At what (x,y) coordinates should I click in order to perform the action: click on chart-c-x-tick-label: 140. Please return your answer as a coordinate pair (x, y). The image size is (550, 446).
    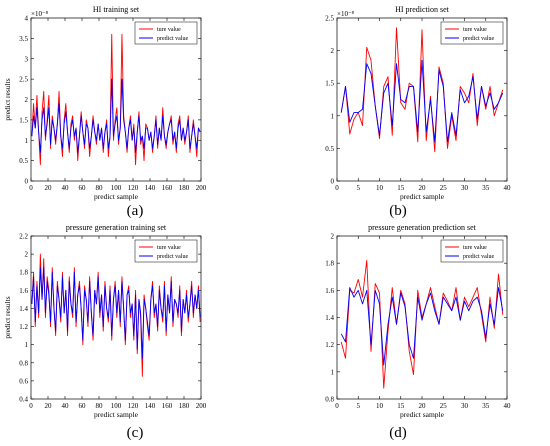
    Looking at the image, I should click on (150, 406).